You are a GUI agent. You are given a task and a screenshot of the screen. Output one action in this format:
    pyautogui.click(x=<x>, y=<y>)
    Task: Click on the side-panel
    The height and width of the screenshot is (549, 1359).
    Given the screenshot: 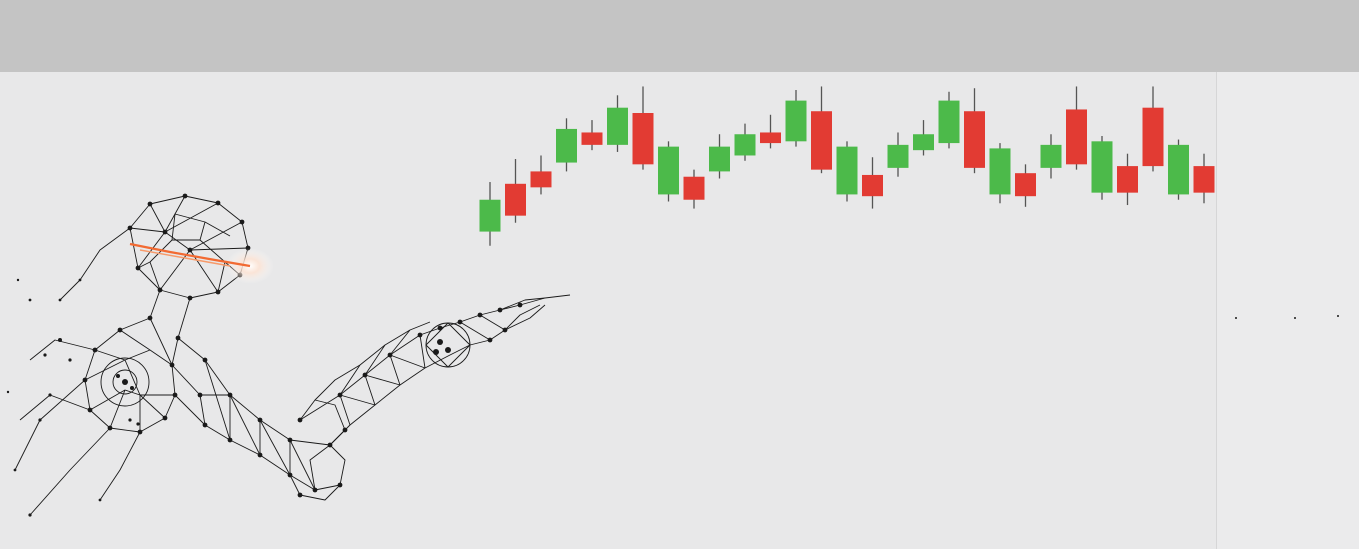 What is the action you would take?
    pyautogui.click(x=1287, y=310)
    